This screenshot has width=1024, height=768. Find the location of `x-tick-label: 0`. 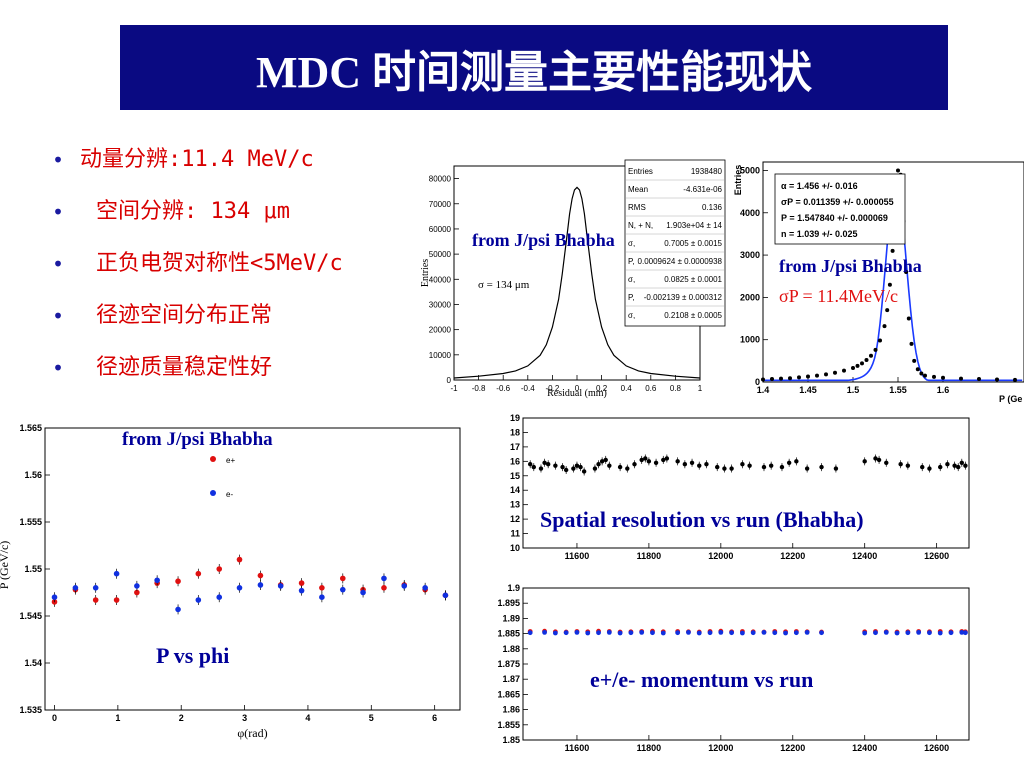

x-tick-label: 0 is located at coordinates (577, 388).